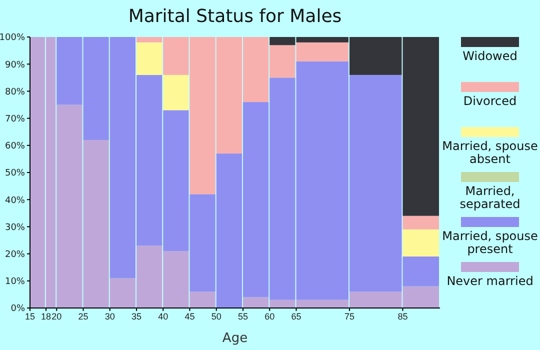 This screenshot has width=540, height=350. Describe the element at coordinates (109, 316) in the screenshot. I see `x-tick-label: 30` at that location.